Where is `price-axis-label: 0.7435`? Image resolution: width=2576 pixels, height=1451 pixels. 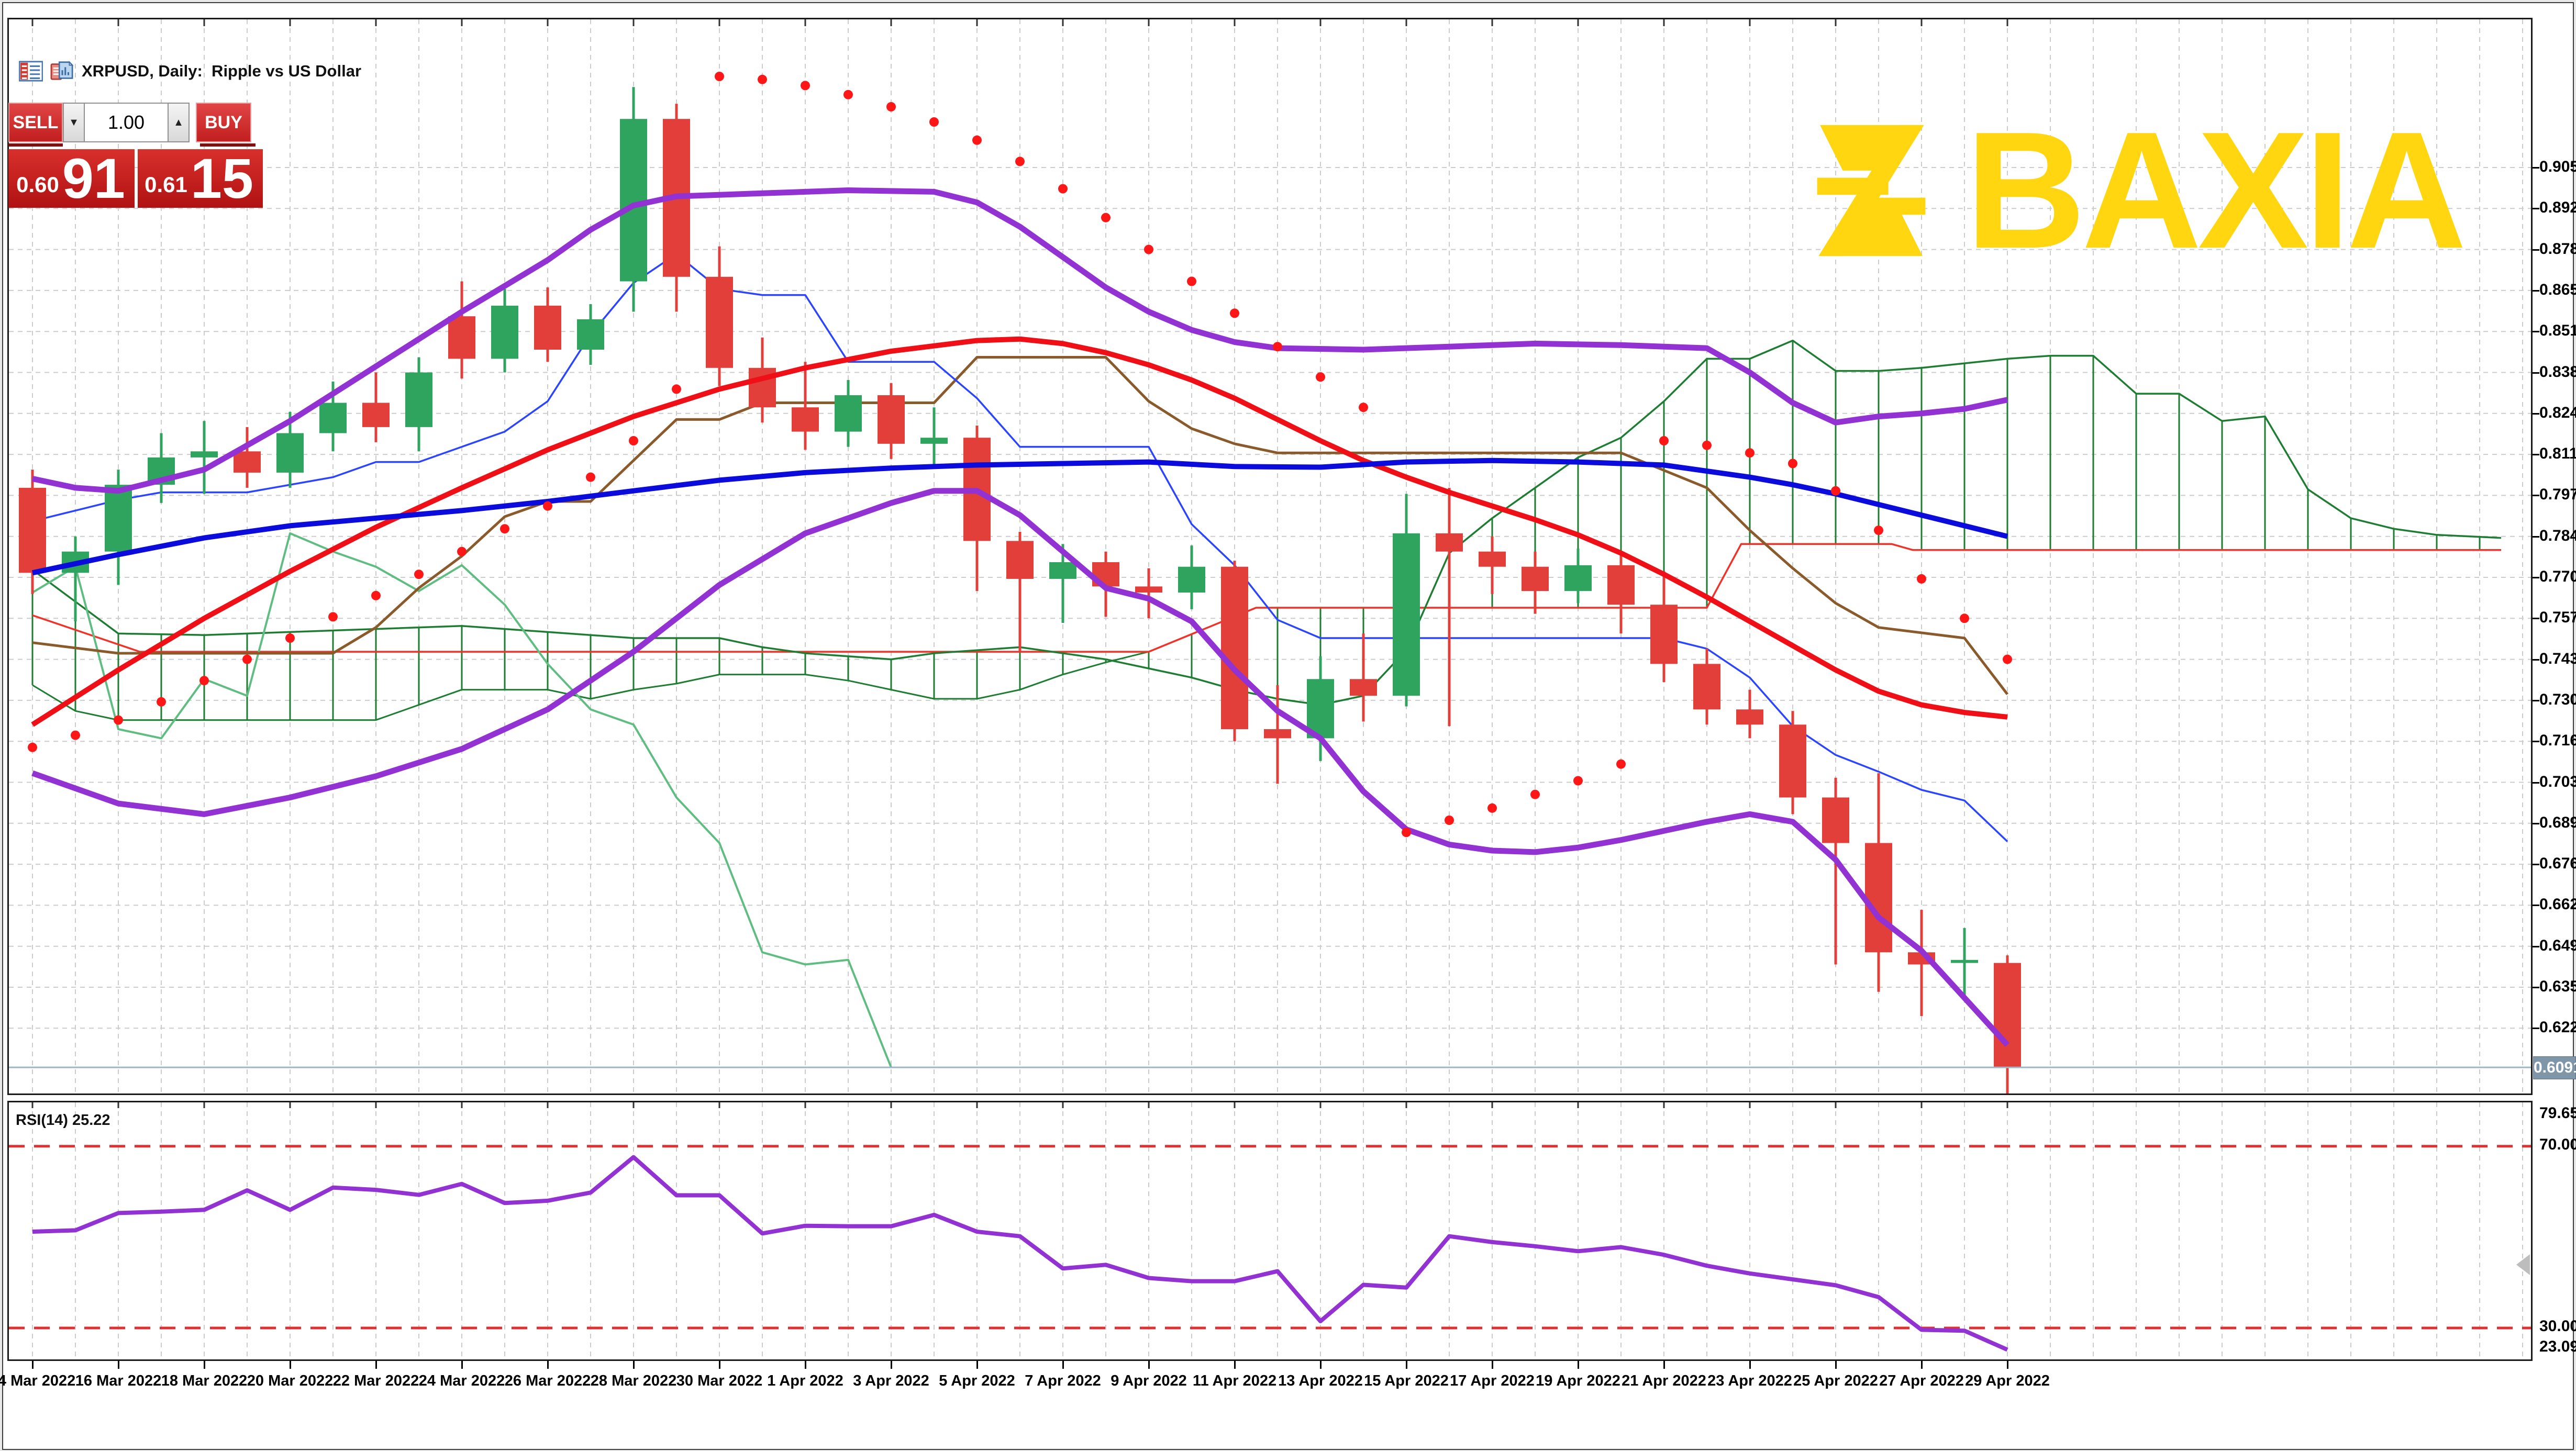
price-axis-label: 0.7435 is located at coordinates (2558, 659).